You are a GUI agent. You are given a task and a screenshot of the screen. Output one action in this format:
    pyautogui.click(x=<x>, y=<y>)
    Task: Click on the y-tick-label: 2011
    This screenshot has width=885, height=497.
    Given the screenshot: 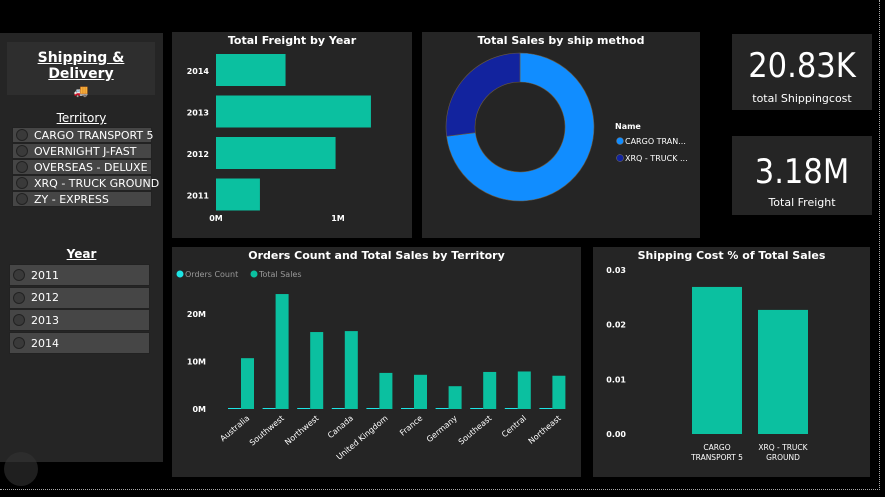 What is the action you would take?
    pyautogui.click(x=198, y=196)
    